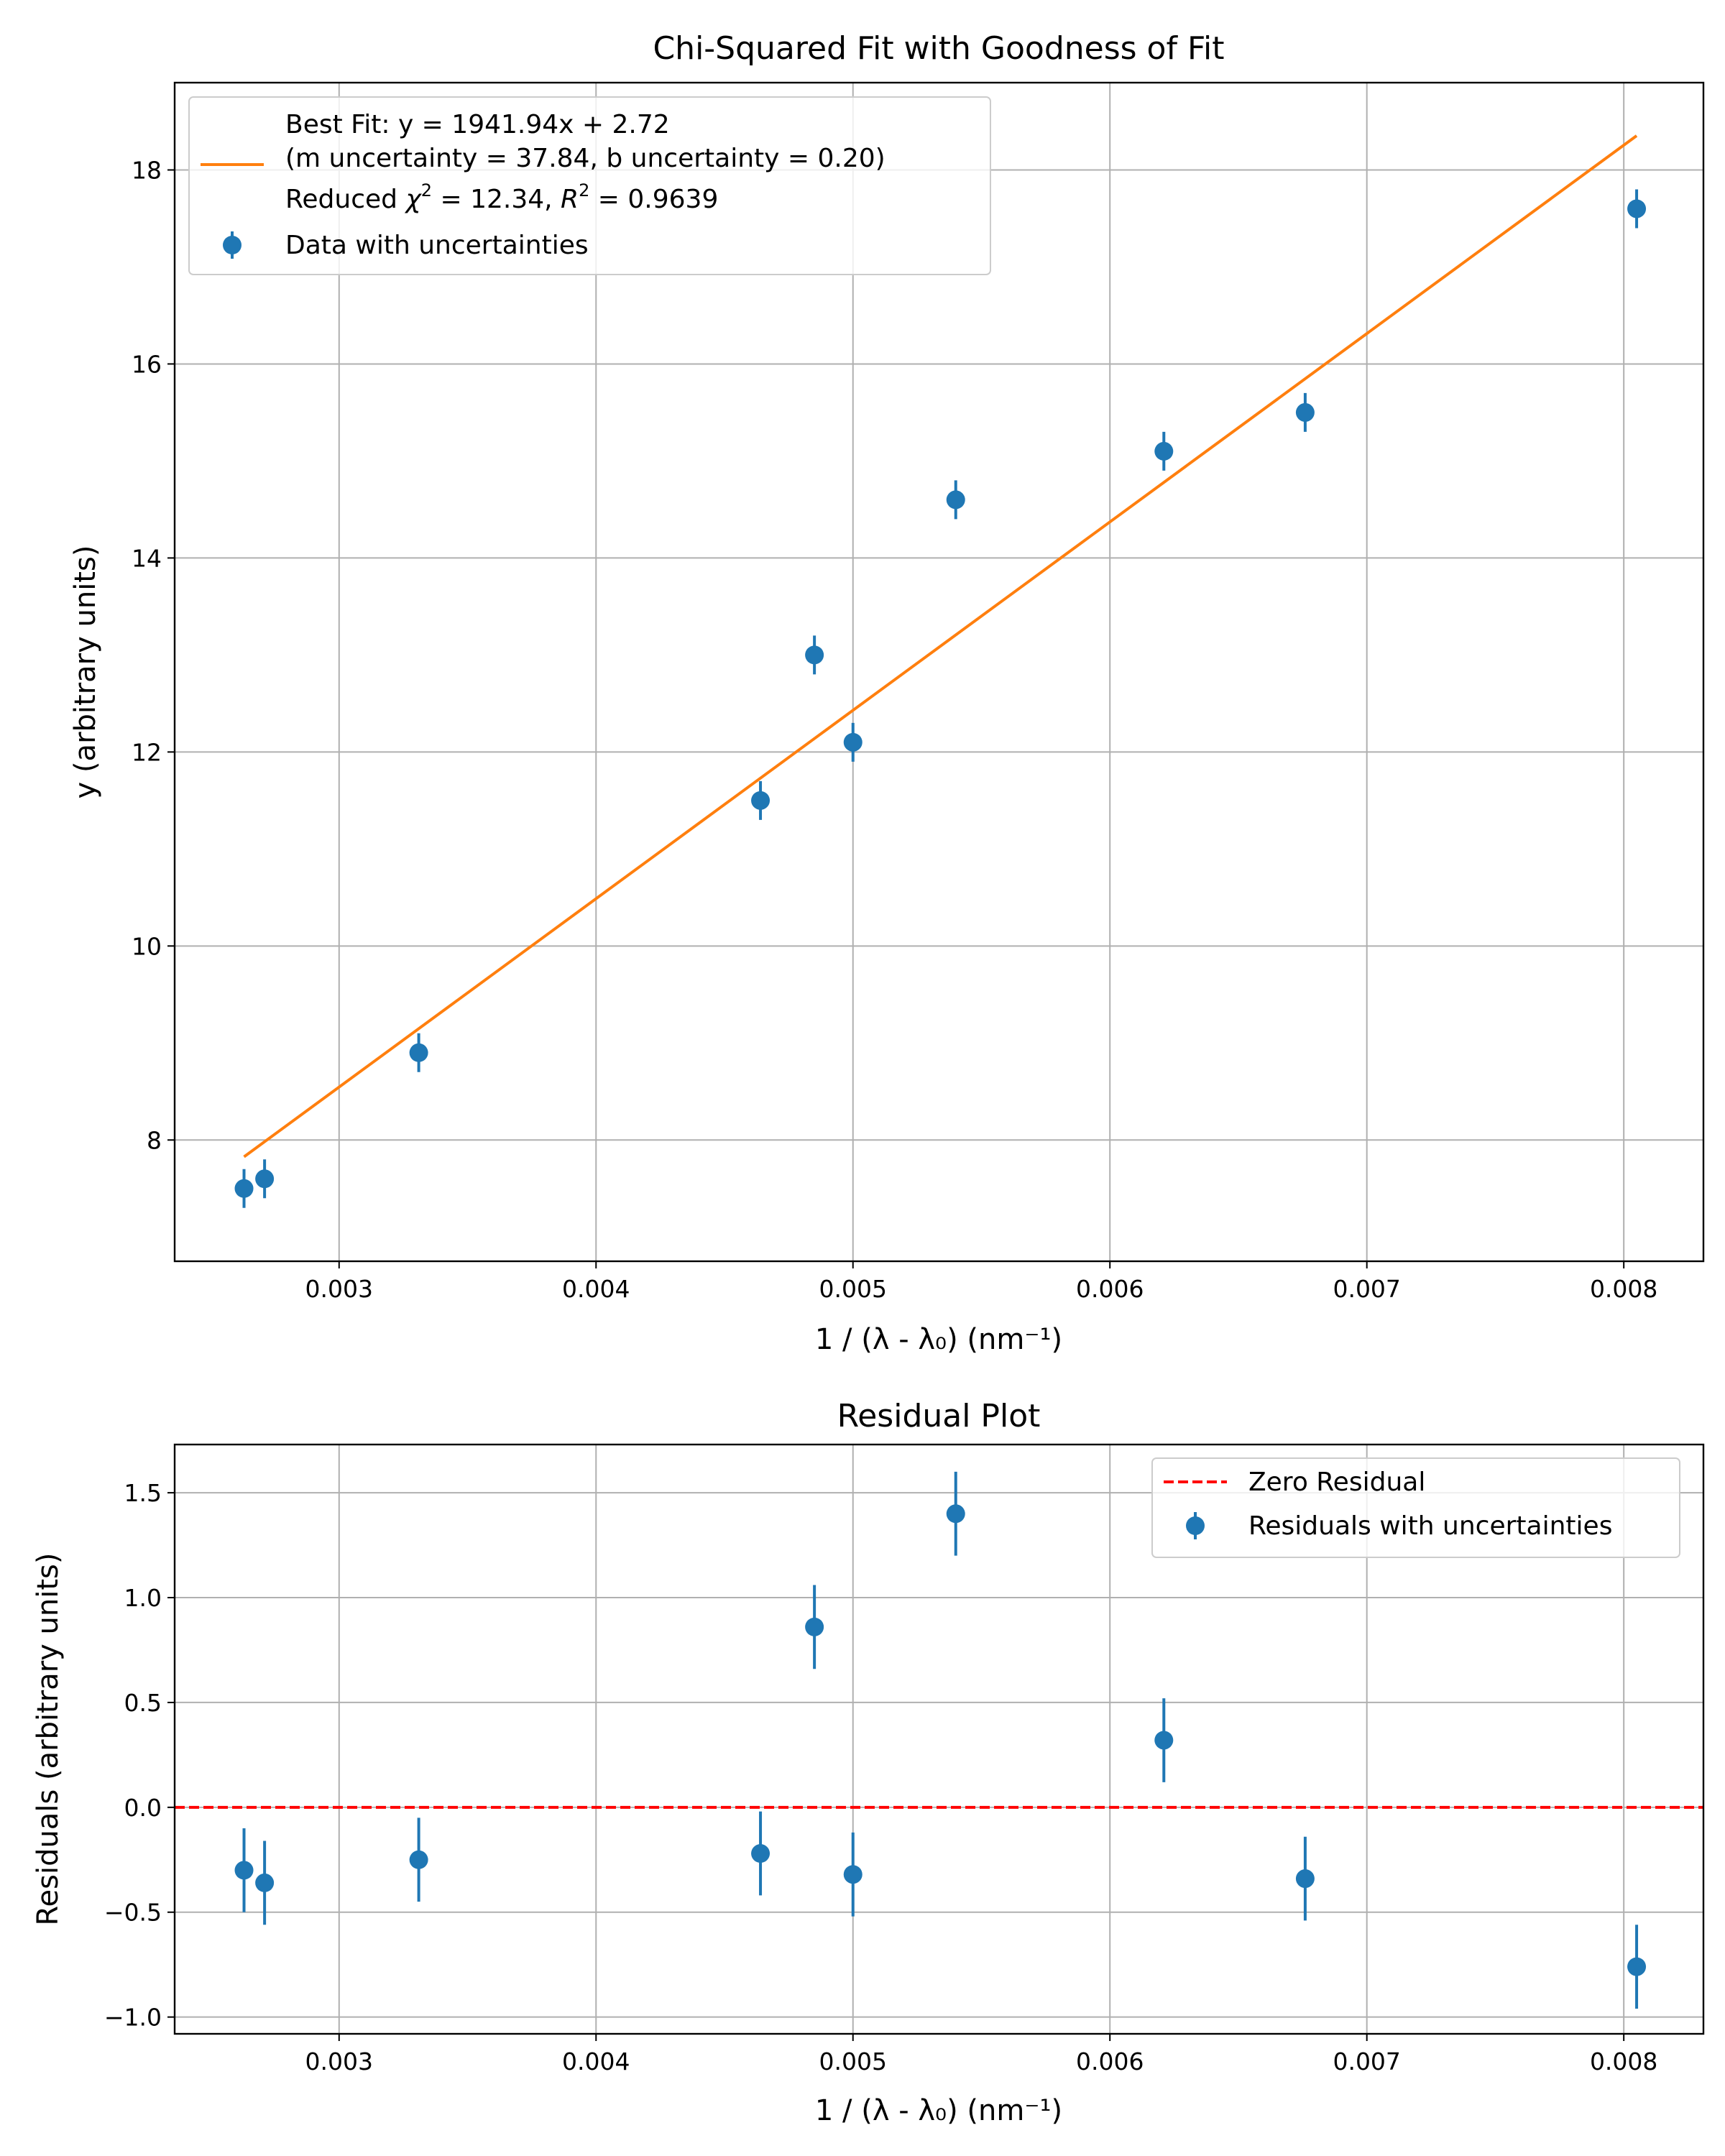 The width and height of the screenshot is (1725, 2156). What do you see at coordinates (339, 1289) in the screenshot?
I see `fit-chart-x-tick-label: 0.003` at bounding box center [339, 1289].